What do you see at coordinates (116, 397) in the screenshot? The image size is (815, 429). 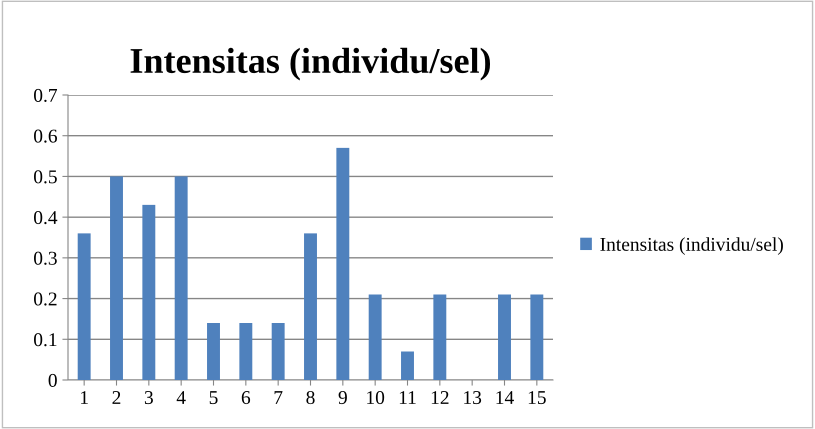 I see `x-tick-label: 2` at bounding box center [116, 397].